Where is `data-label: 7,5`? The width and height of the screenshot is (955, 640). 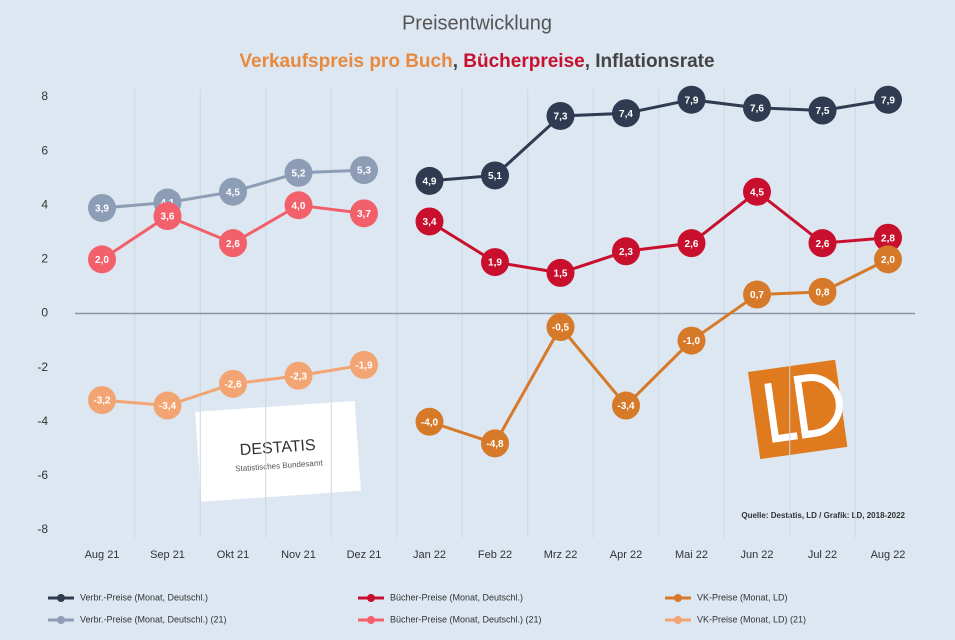 data-label: 7,5 is located at coordinates (823, 111).